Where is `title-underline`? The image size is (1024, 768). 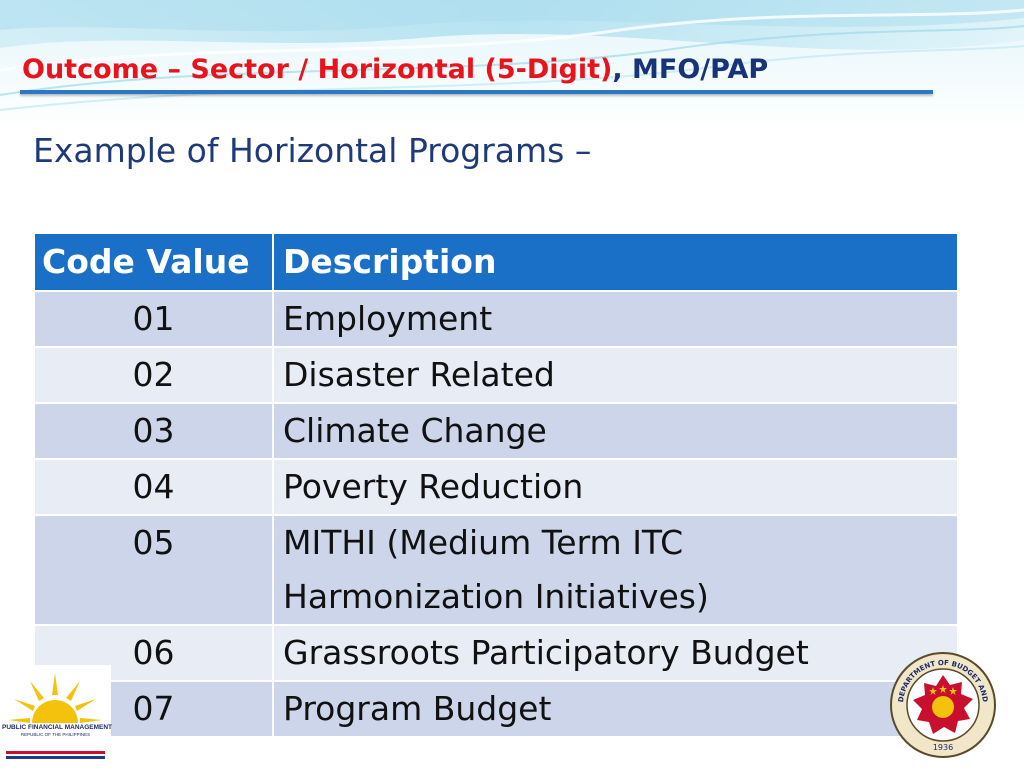 title-underline is located at coordinates (476, 92).